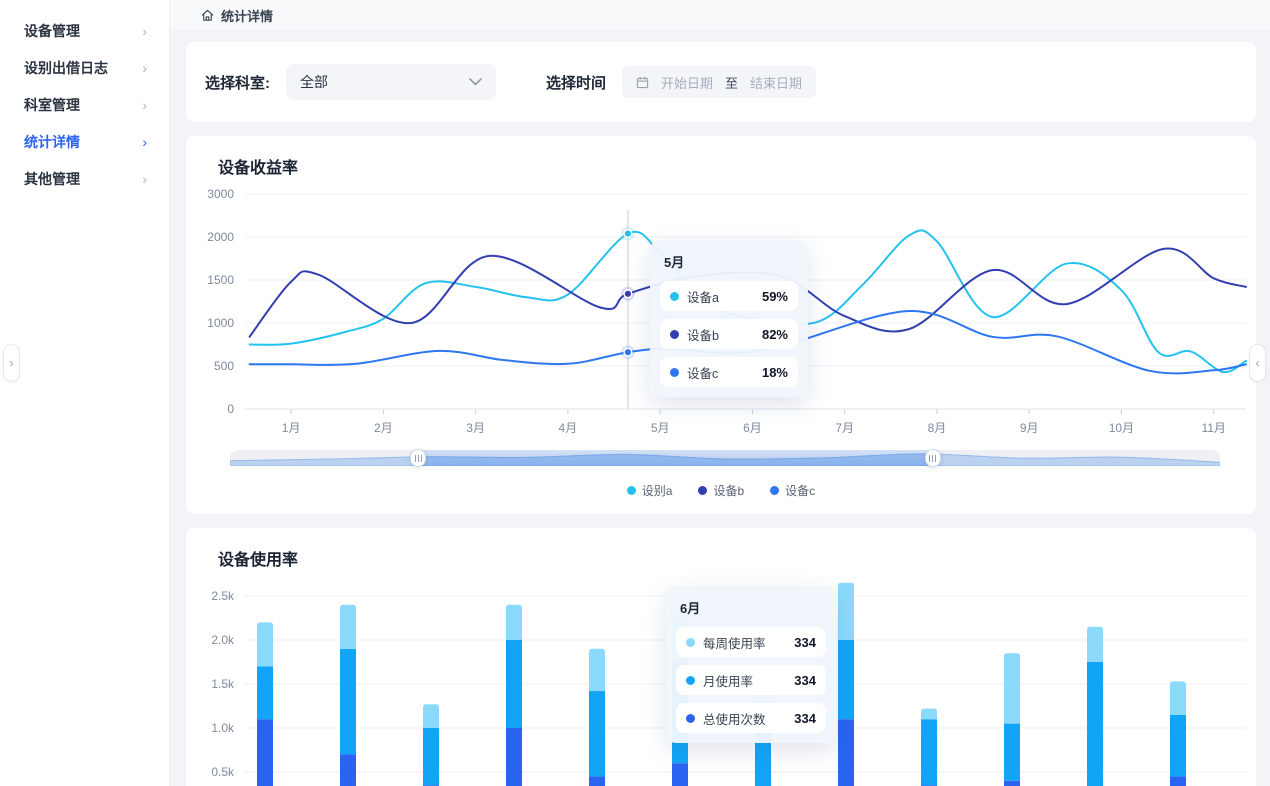 The width and height of the screenshot is (1270, 786). I want to click on legend-item: 设备b, so click(721, 490).